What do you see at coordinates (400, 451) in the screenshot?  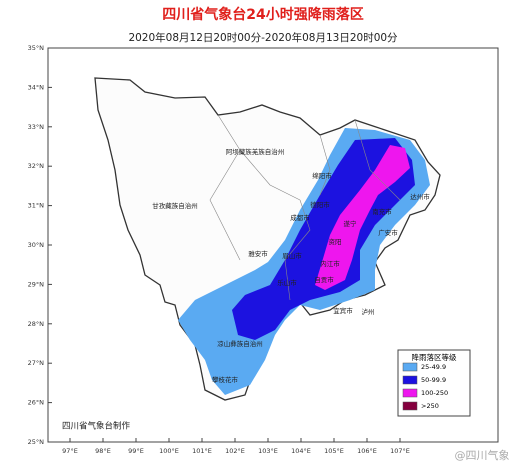 I see `lon-label: 107°E` at bounding box center [400, 451].